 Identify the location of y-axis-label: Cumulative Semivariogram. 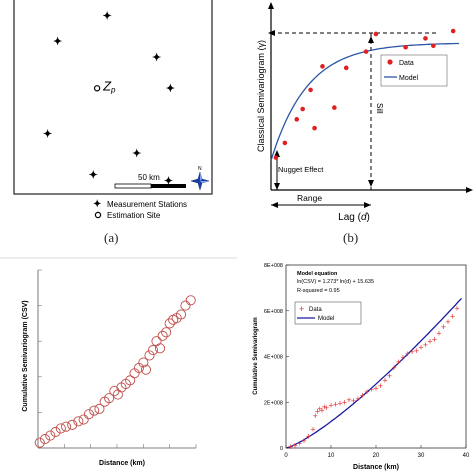
(256, 355).